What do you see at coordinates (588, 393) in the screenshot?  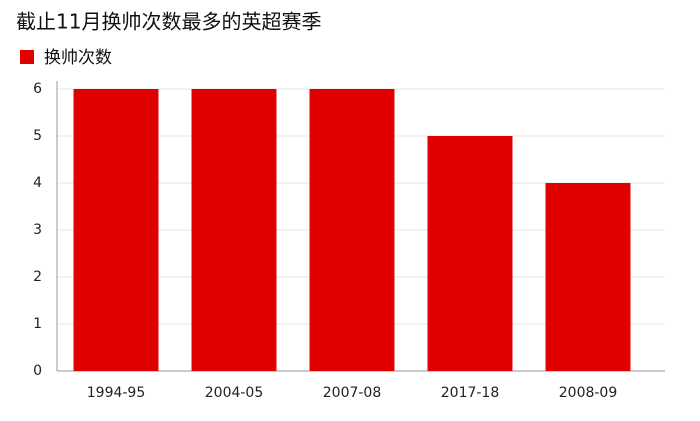 I see `x-tick-label: 2008-09` at bounding box center [588, 393].